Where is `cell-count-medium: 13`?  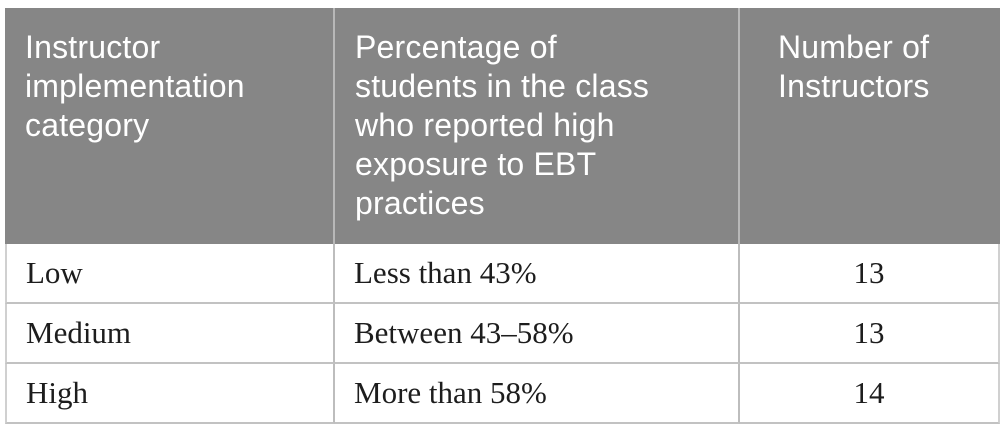
cell-count-medium: 13 is located at coordinates (870, 334).